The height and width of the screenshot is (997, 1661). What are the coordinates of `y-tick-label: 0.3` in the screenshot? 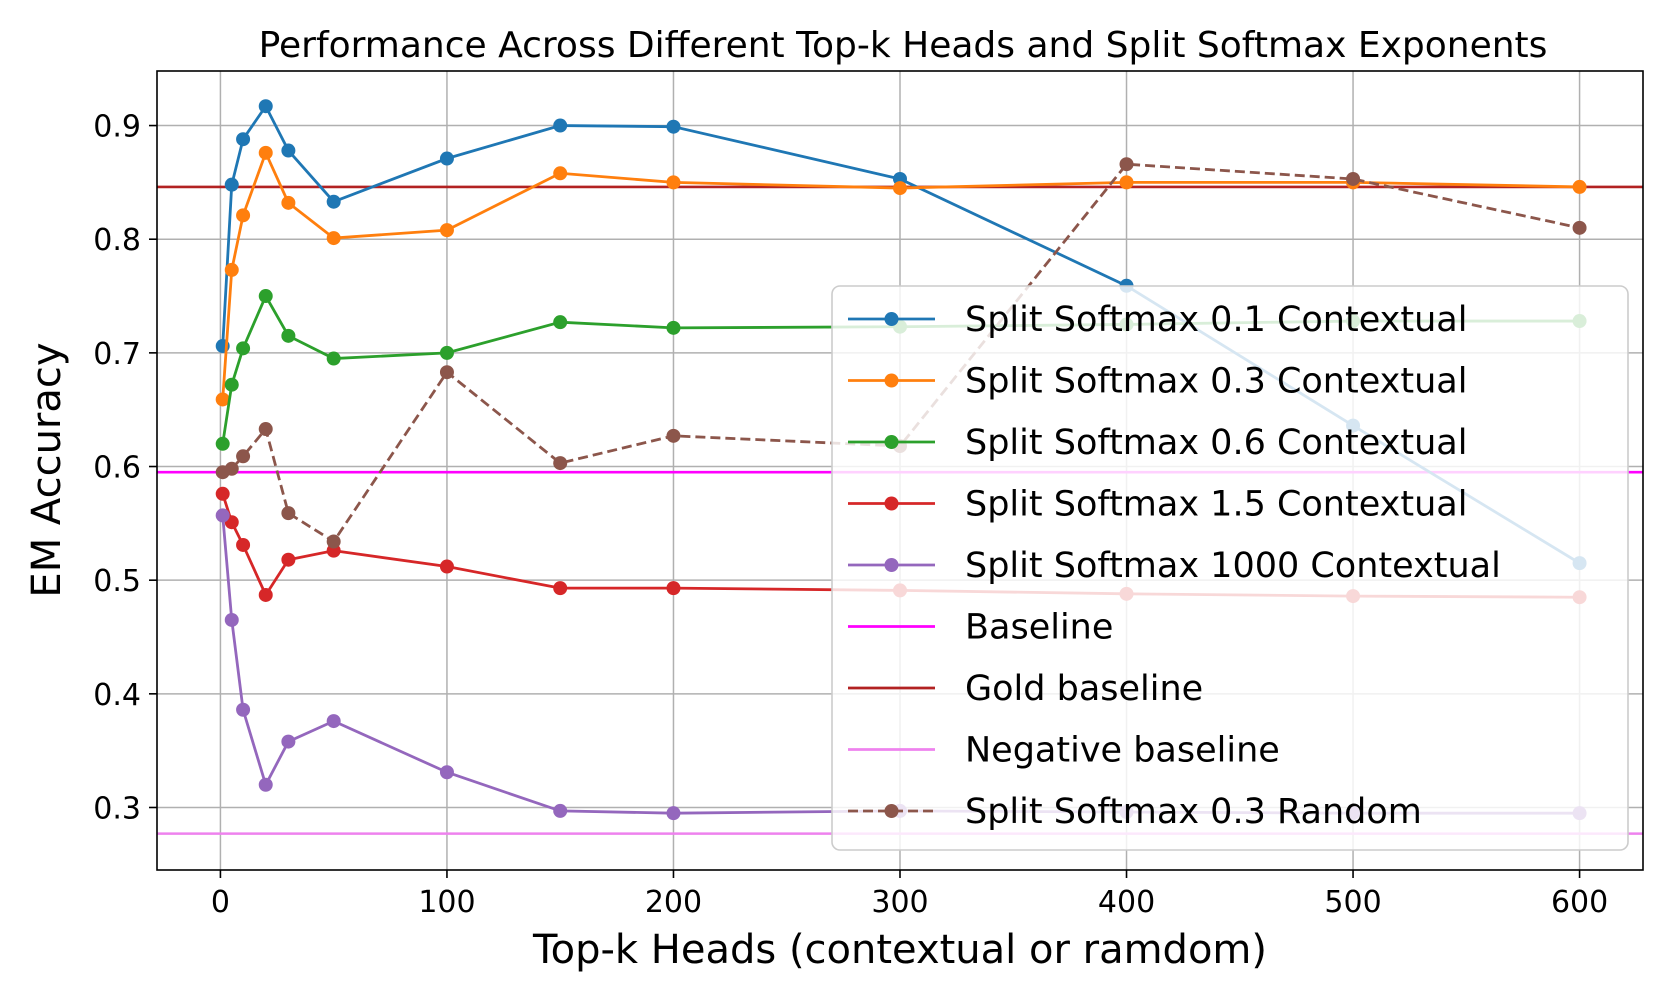 It's located at (117, 808).